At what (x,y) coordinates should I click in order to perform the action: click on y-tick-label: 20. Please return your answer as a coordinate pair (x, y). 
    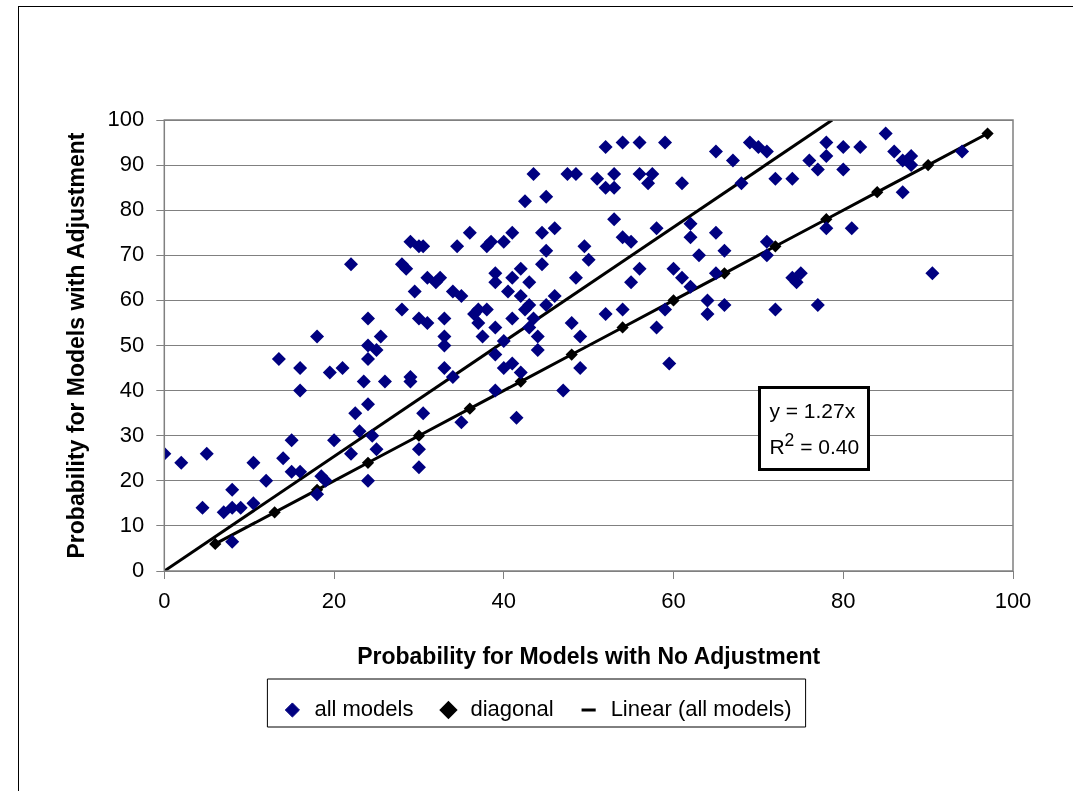
    Looking at the image, I should click on (132, 479).